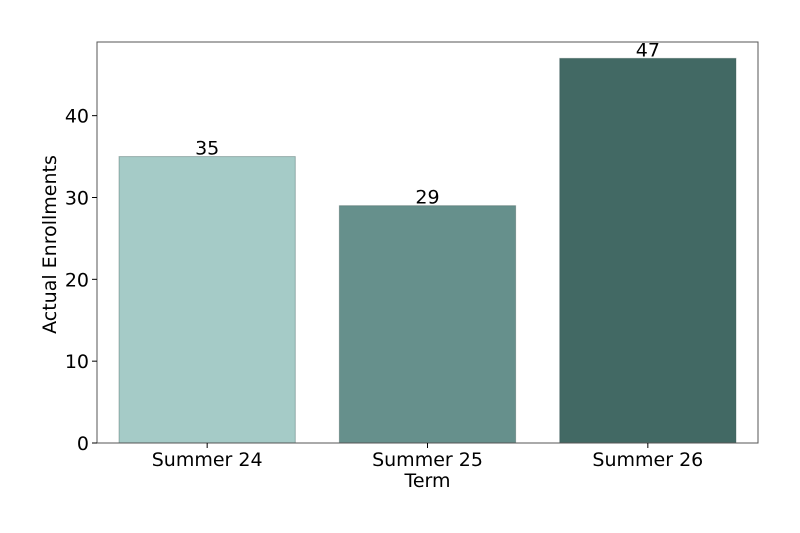 The image size is (800, 533). Describe the element at coordinates (207, 460) in the screenshot. I see `x-tick-label: Summer 24` at that location.